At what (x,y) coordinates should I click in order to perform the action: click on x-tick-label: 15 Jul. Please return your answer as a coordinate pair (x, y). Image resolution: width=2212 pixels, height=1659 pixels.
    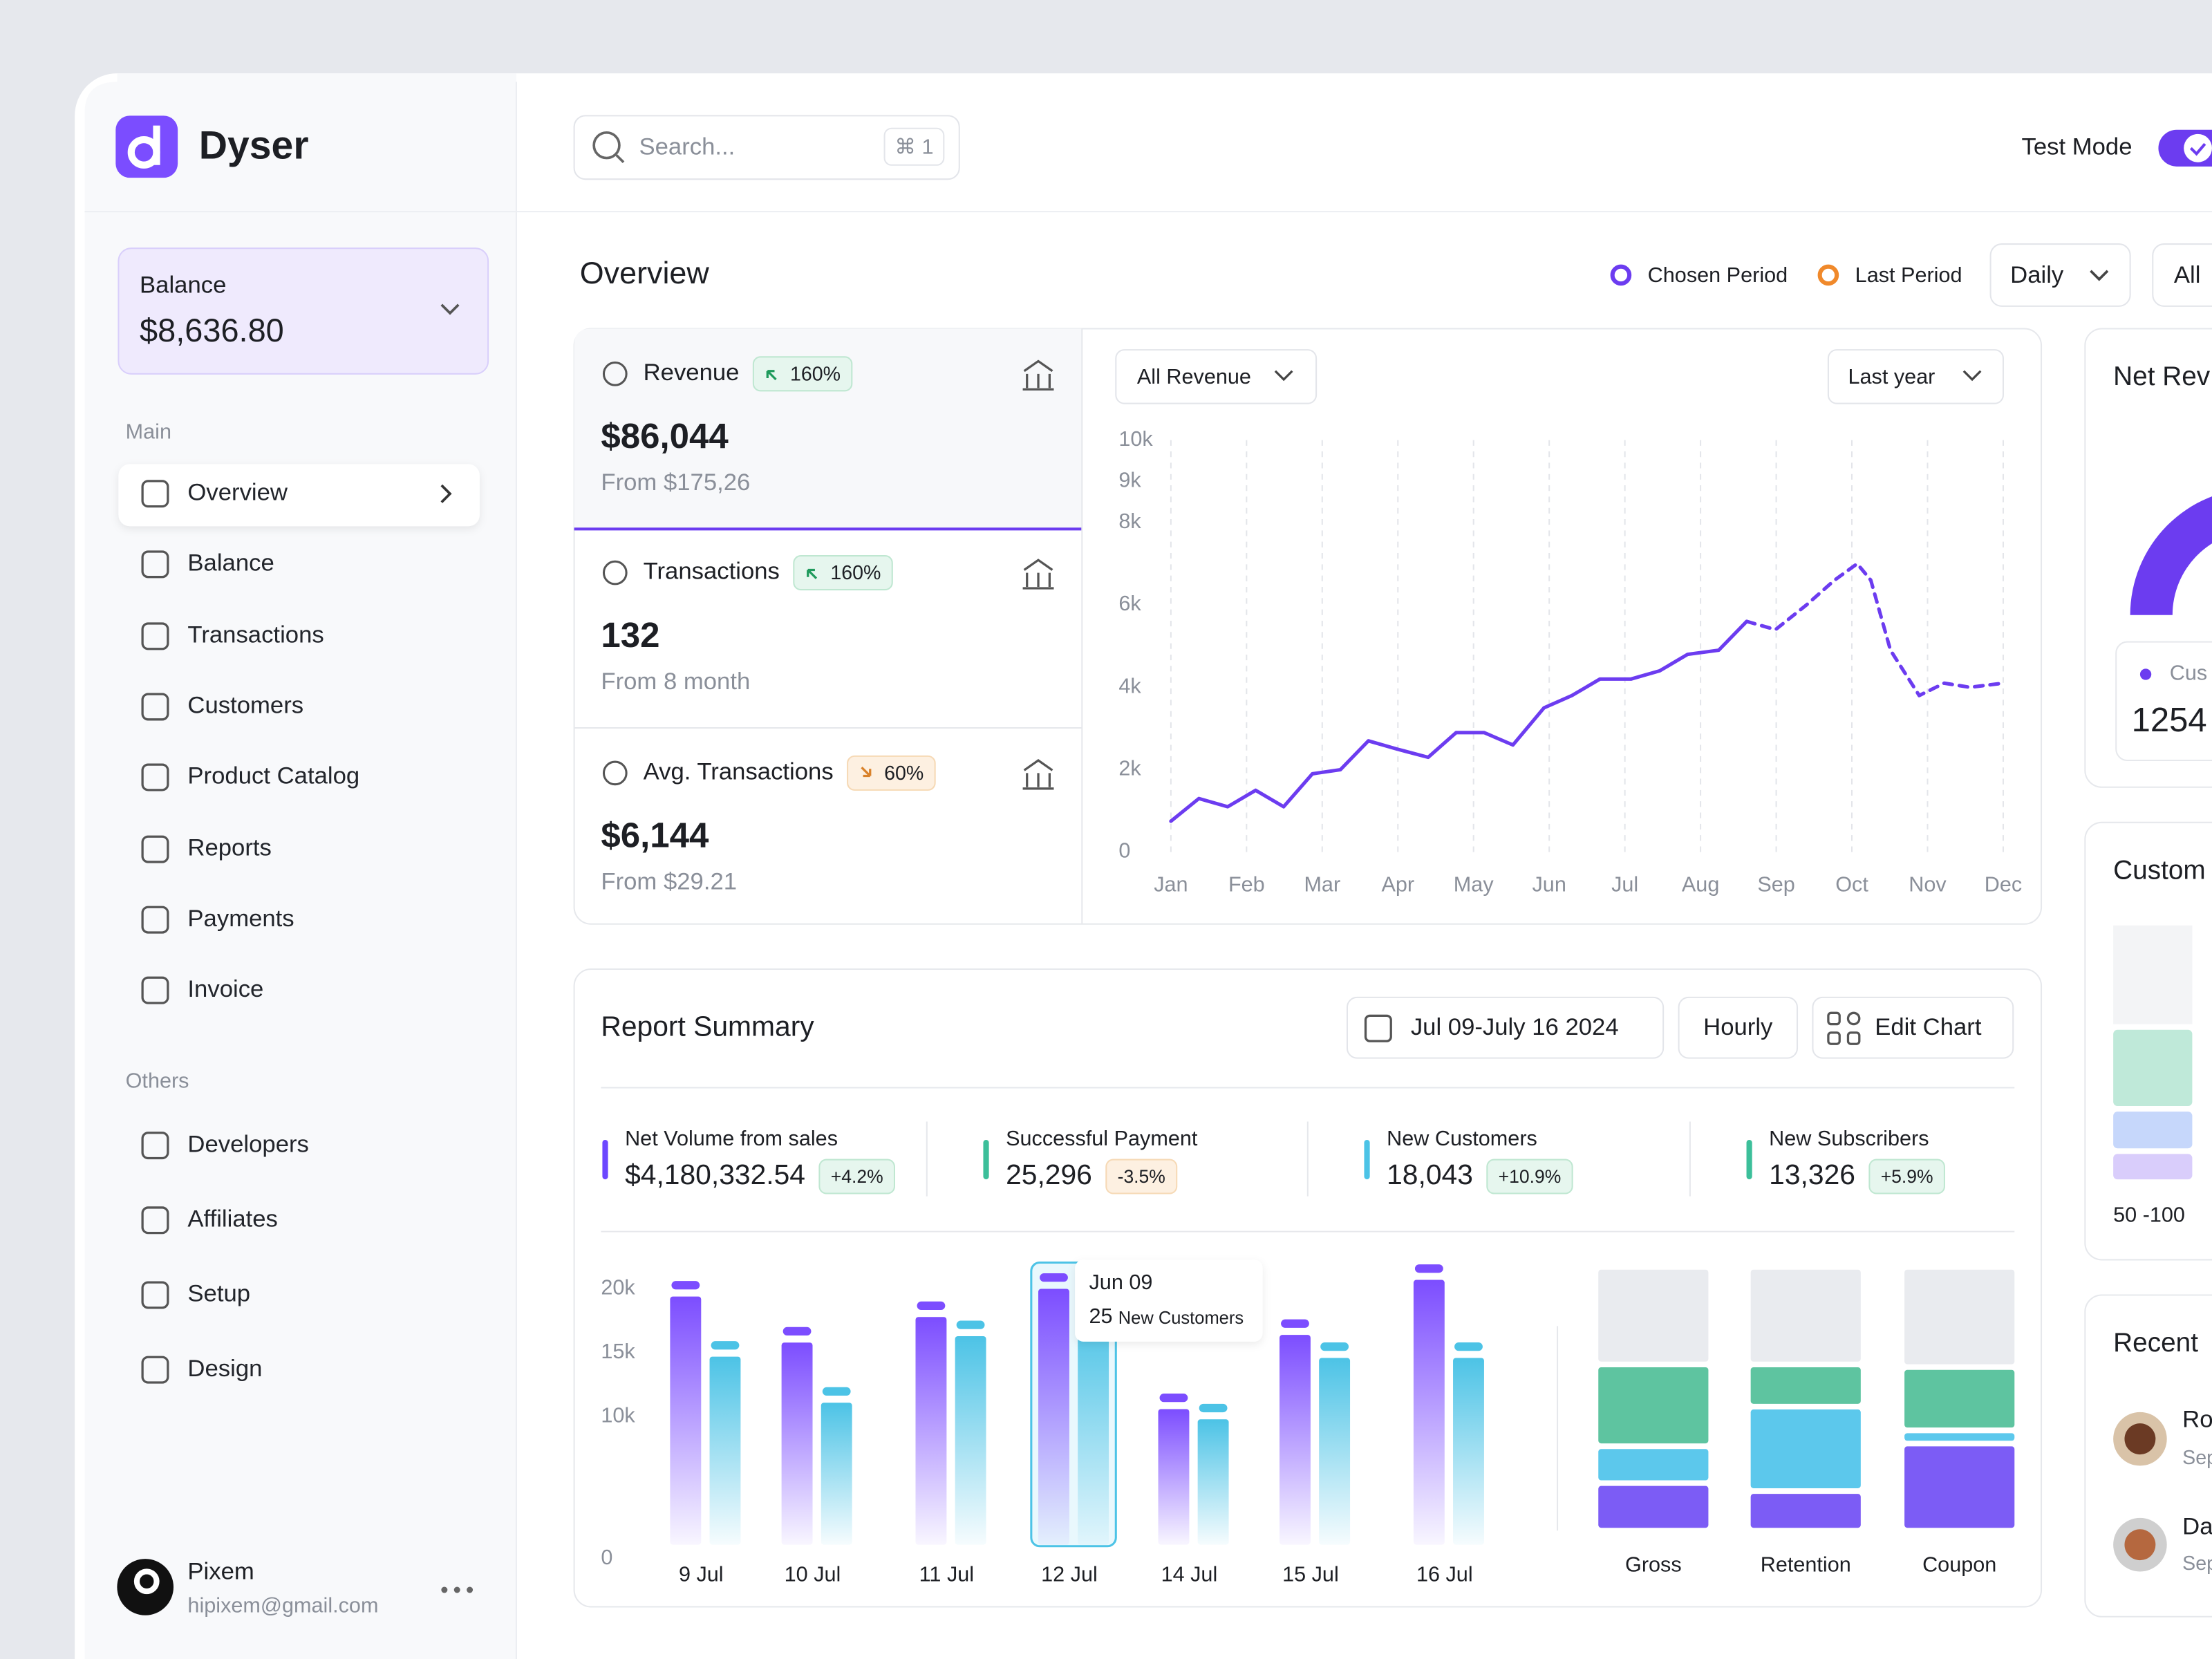
    Looking at the image, I should click on (1310, 1574).